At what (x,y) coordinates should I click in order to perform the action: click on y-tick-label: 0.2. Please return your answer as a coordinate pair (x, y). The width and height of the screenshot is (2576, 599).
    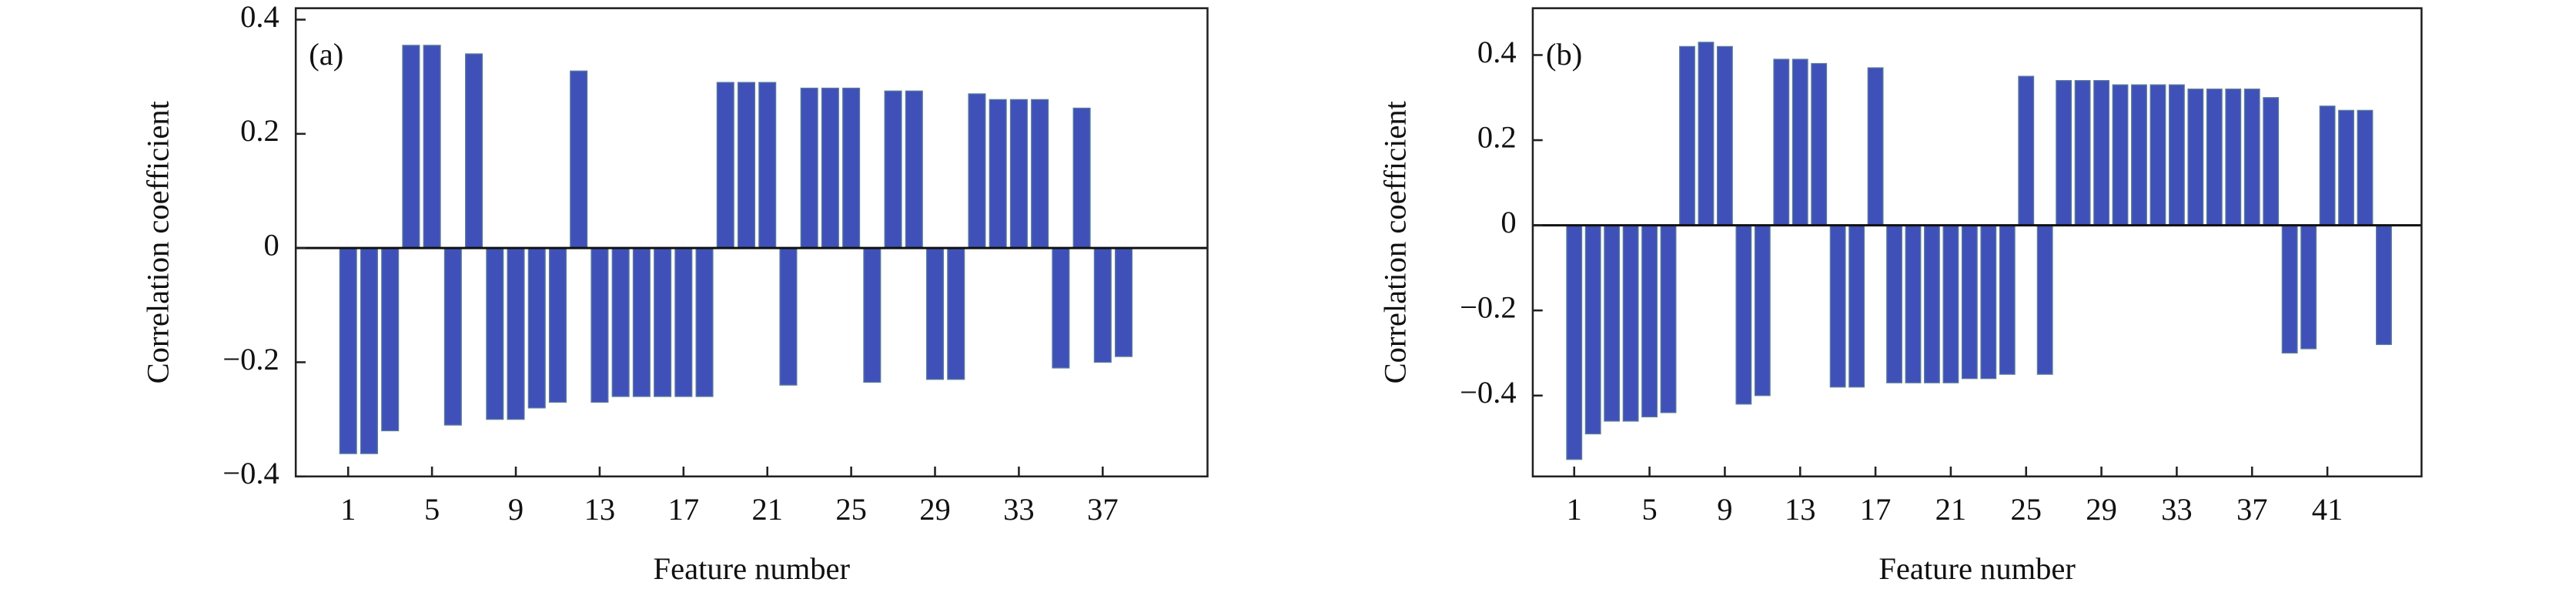
    Looking at the image, I should click on (260, 130).